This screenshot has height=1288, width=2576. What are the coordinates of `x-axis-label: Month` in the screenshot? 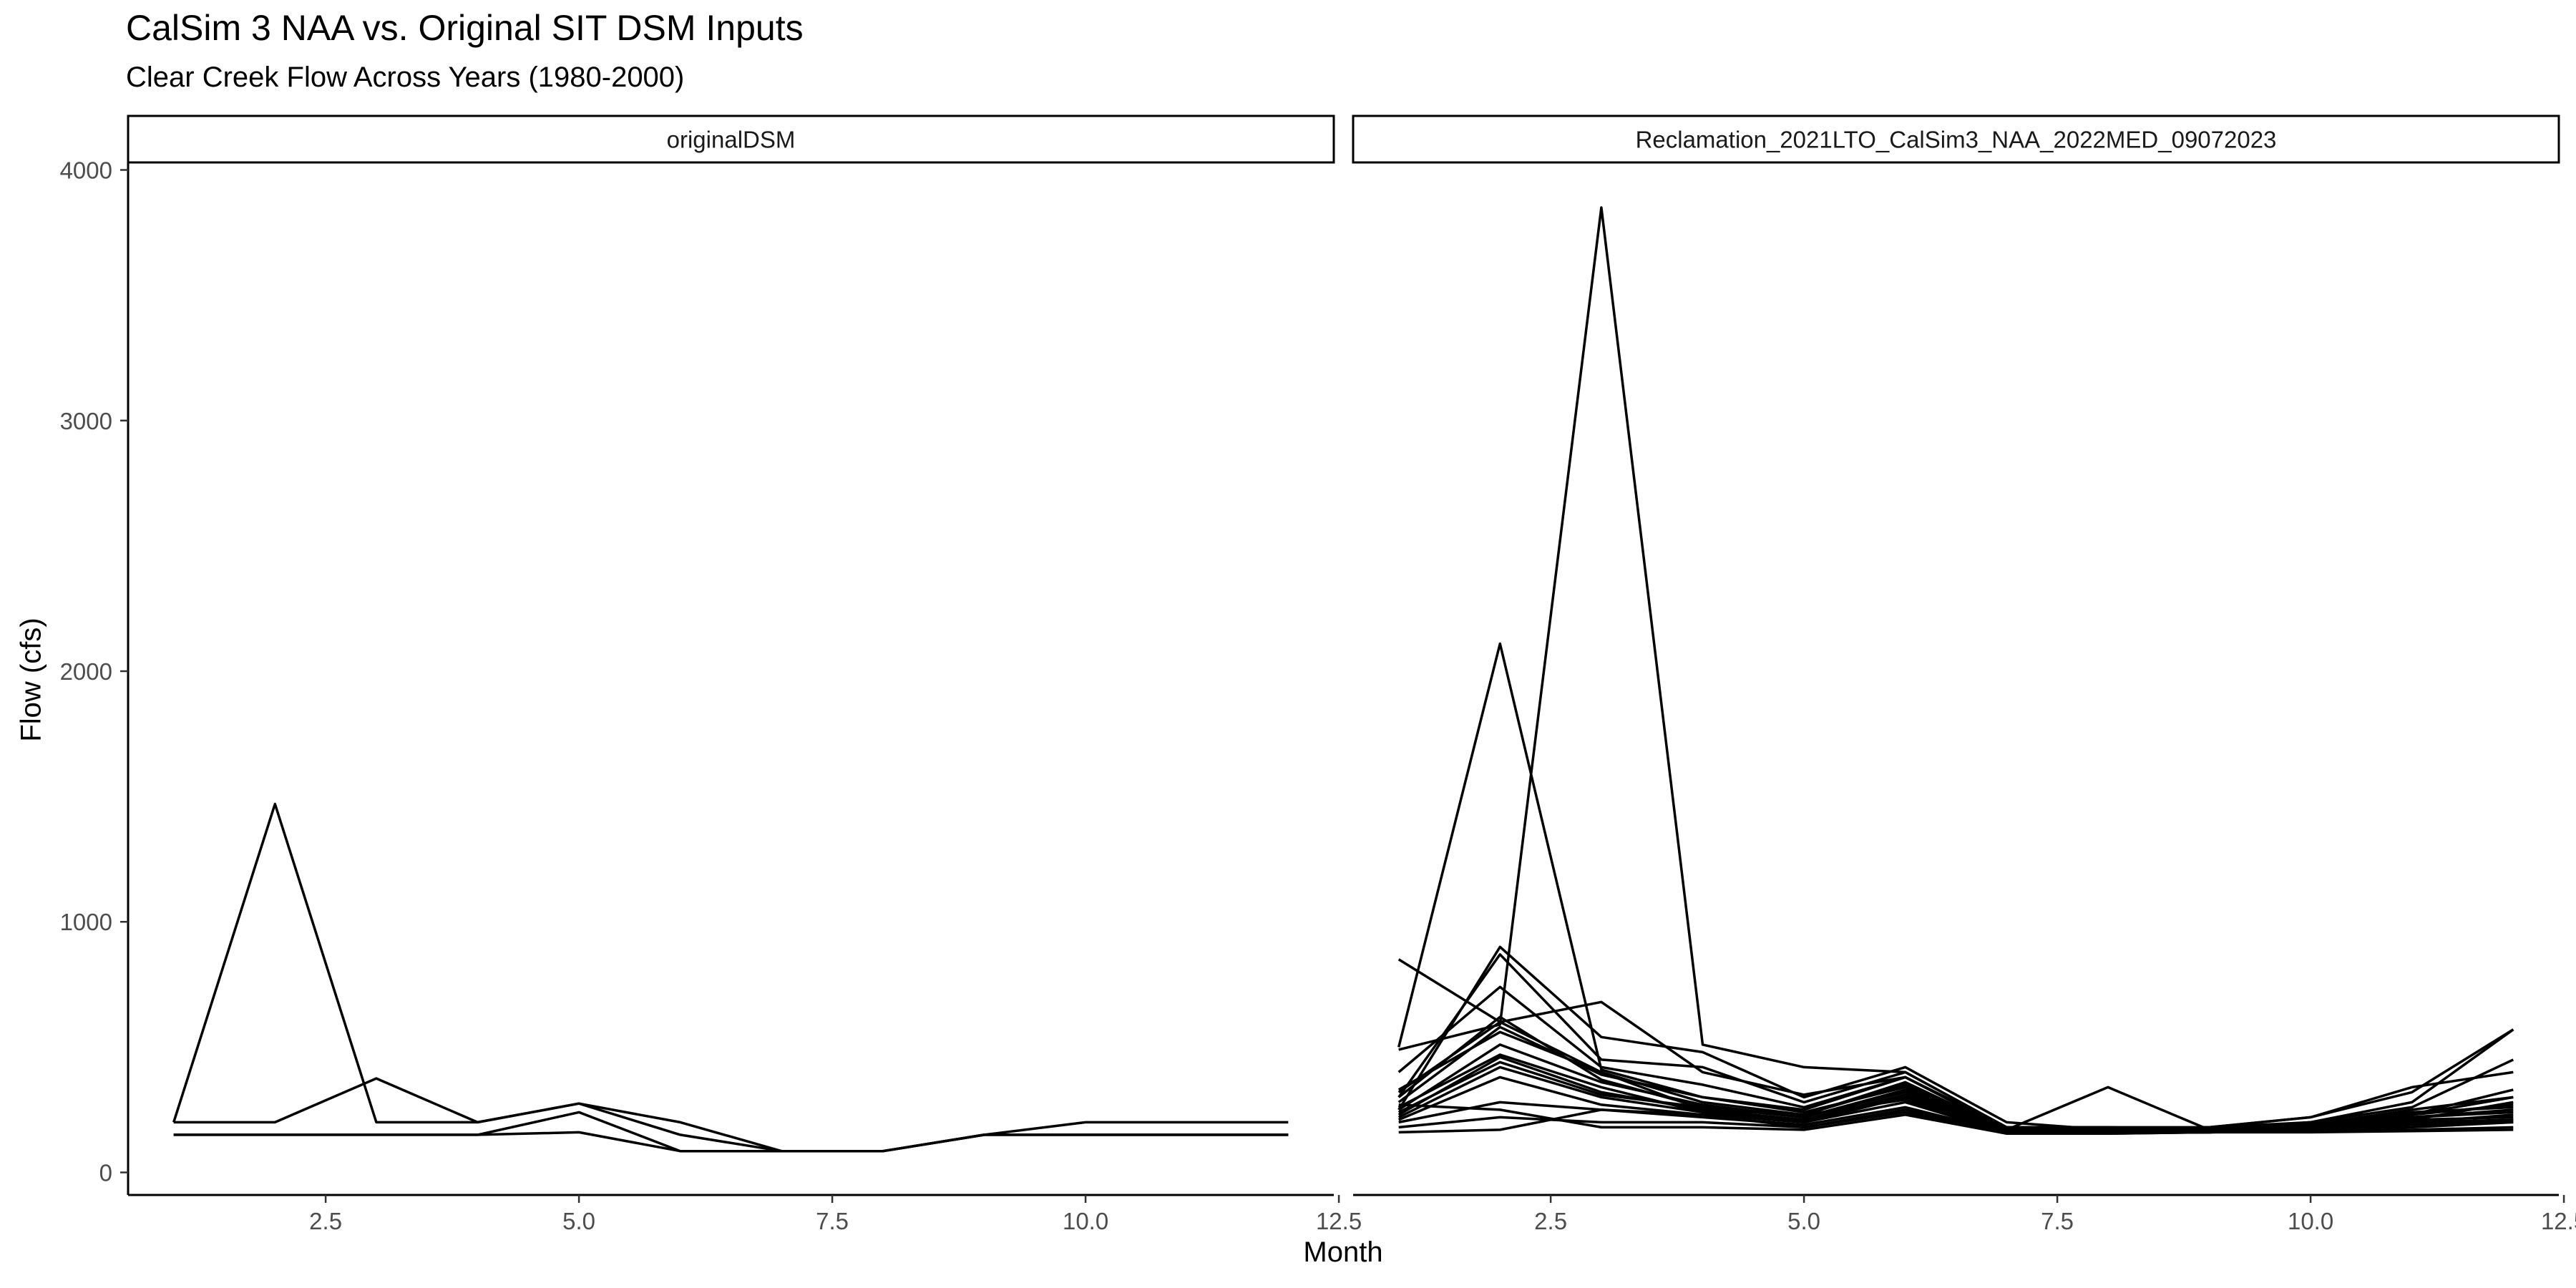 It's located at (1343, 1252).